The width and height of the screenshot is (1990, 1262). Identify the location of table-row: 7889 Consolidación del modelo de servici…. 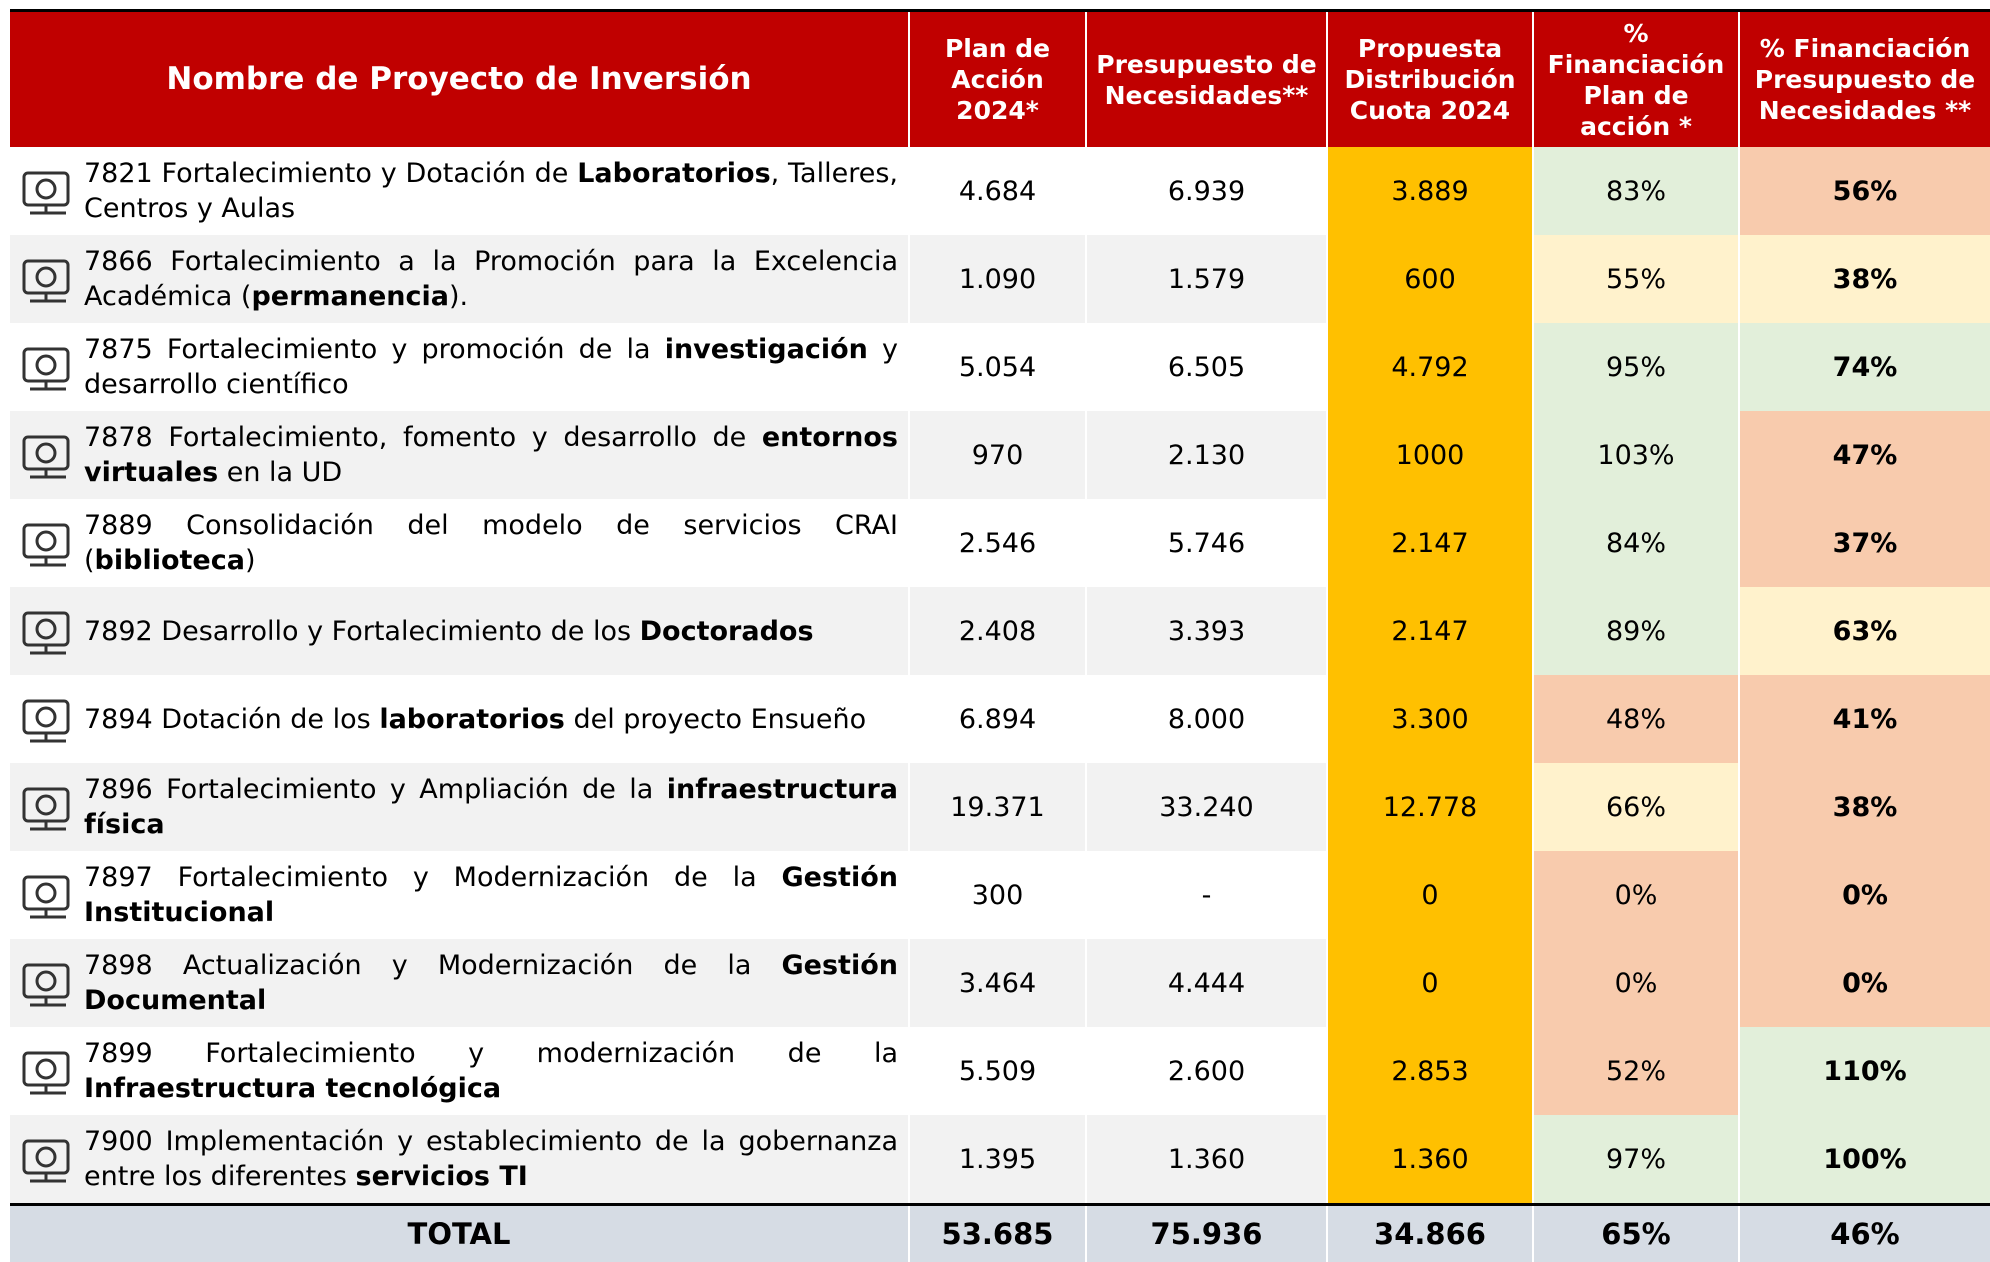
(1000, 543).